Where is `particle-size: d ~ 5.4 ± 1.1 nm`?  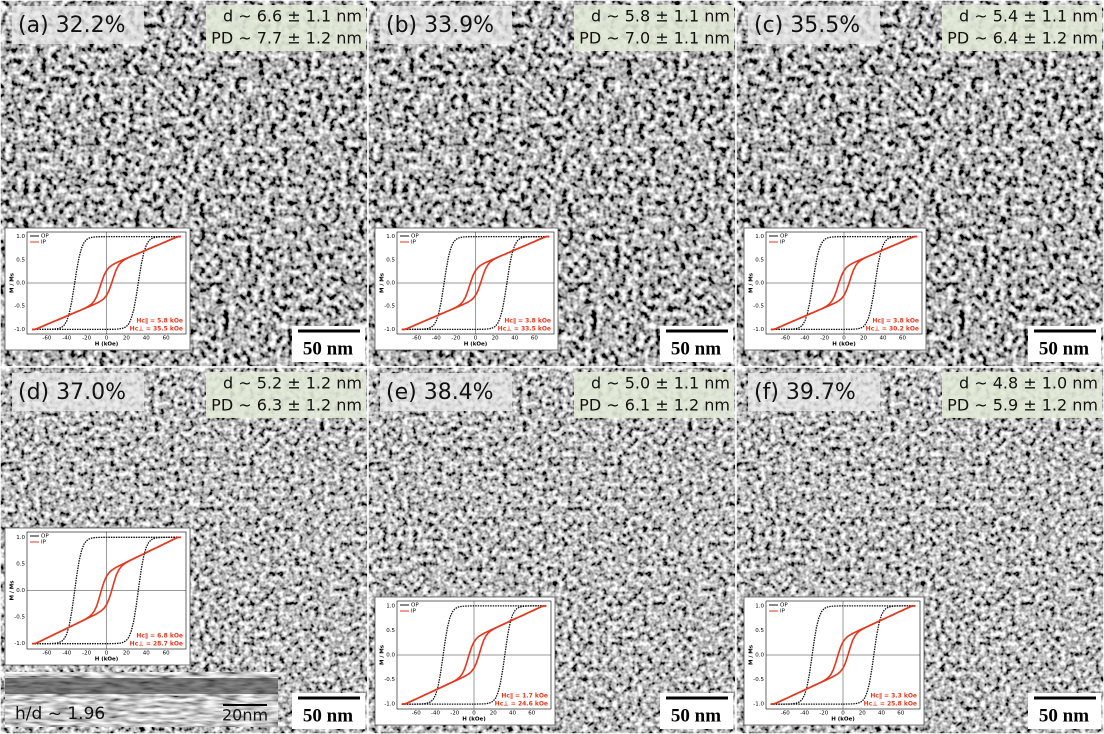
particle-size: d ~ 5.4 ± 1.1 nm is located at coordinates (1028, 16).